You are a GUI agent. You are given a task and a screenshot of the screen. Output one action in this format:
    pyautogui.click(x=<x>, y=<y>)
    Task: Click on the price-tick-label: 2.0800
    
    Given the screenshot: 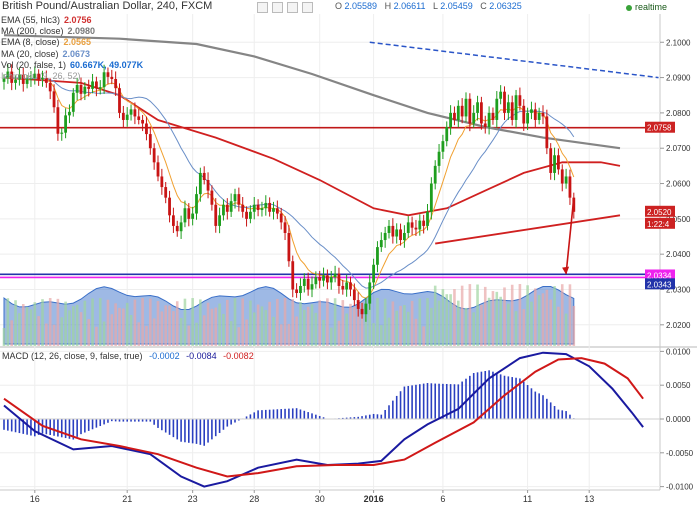 What is the action you would take?
    pyautogui.click(x=678, y=113)
    